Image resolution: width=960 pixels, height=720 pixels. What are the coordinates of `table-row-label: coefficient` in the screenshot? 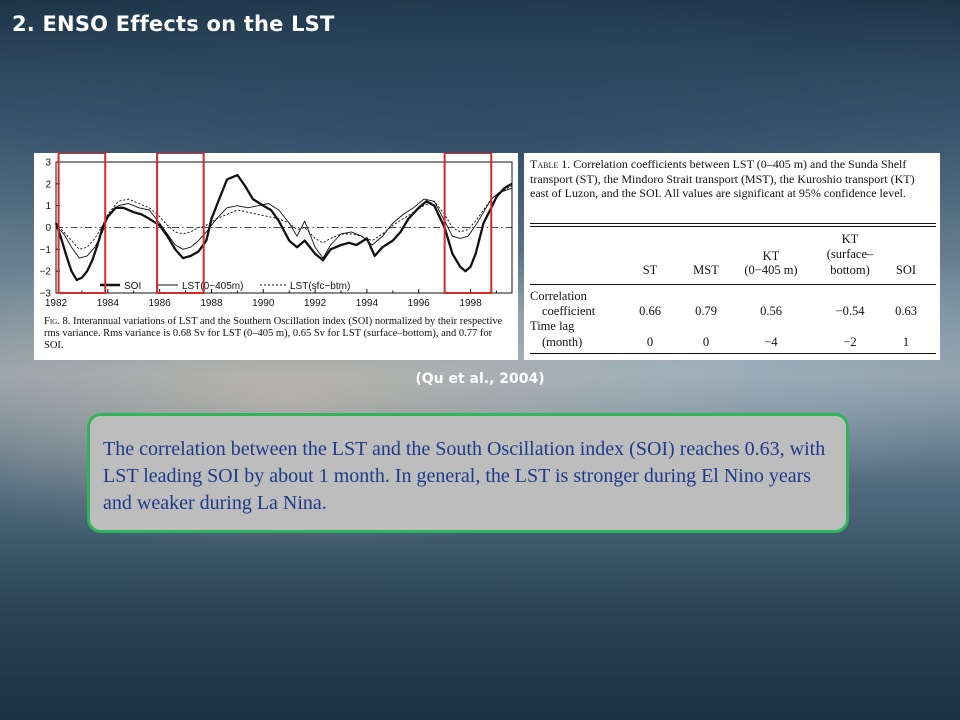 It's located at (569, 311).